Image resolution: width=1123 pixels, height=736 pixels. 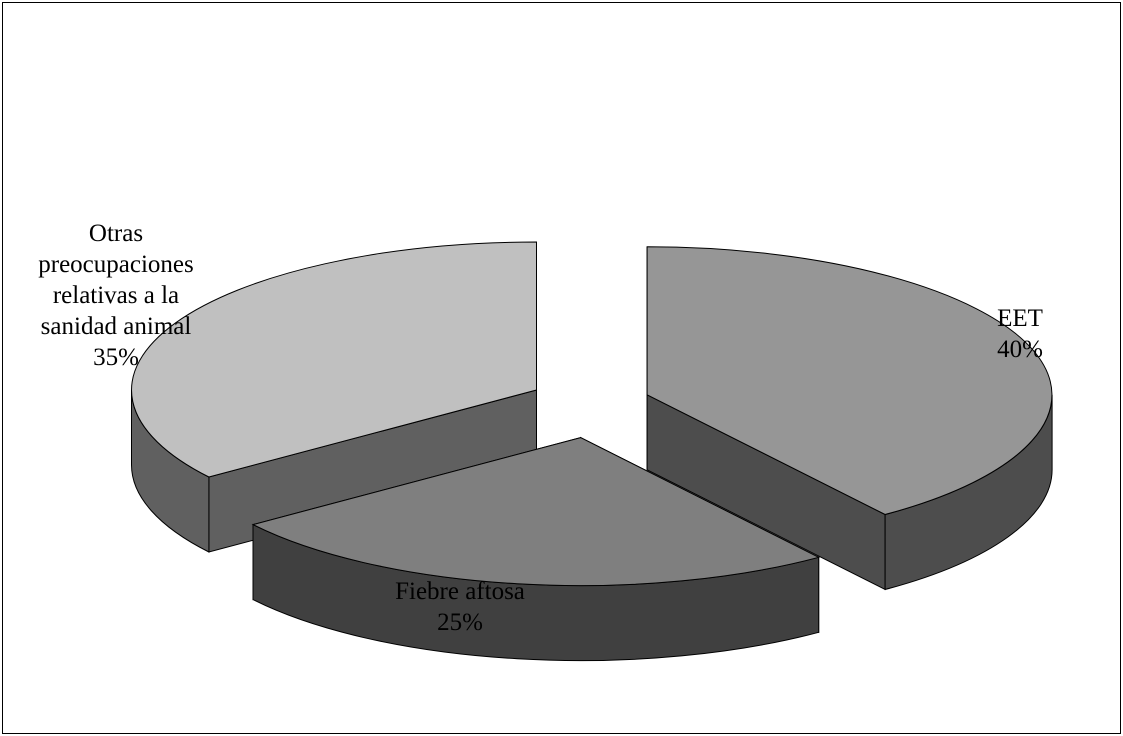 I want to click on slice-label-otras-line-4: sanidad animal, so click(x=116, y=326).